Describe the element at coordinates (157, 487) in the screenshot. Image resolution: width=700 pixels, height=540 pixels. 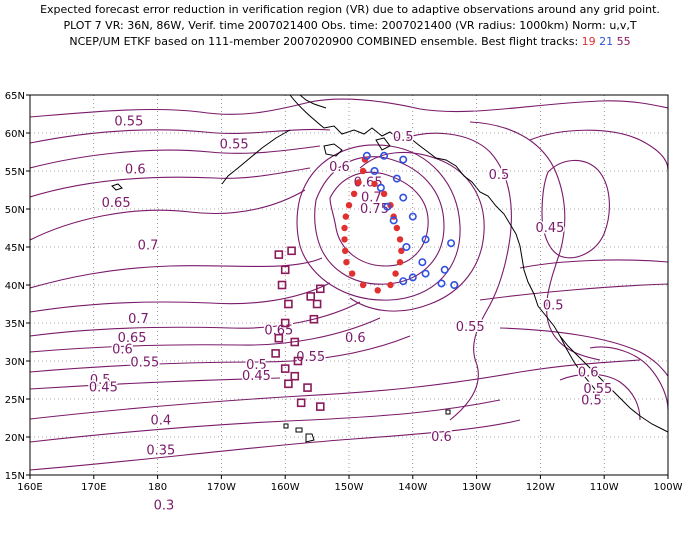
I see `x-tick-label: 180` at that location.